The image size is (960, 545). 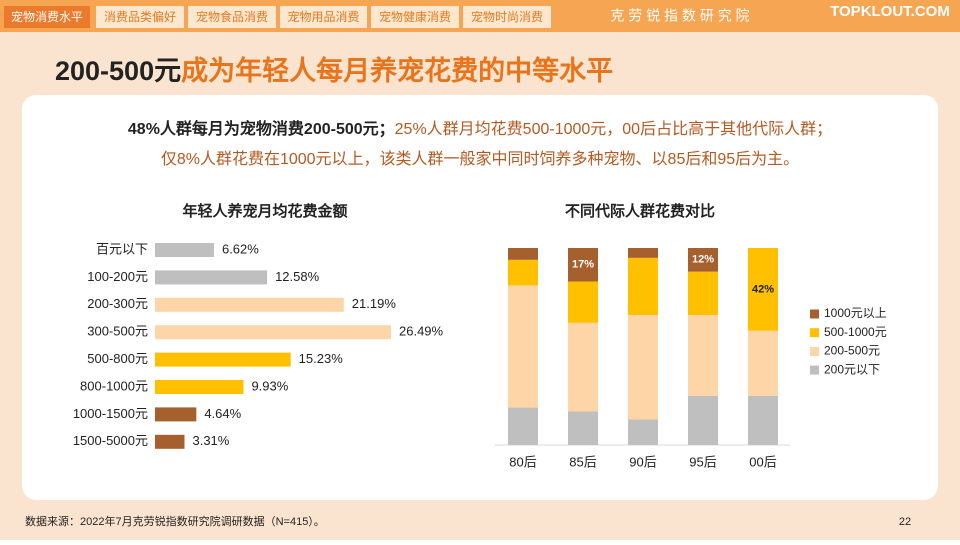 What do you see at coordinates (269, 385) in the screenshot?
I see `value-label: 9.93%` at bounding box center [269, 385].